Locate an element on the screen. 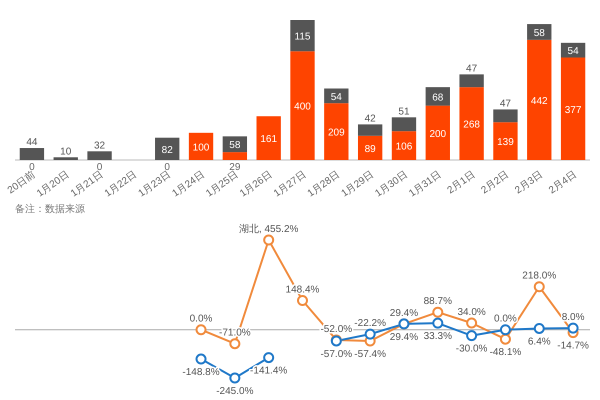 The image size is (600, 400). data-label: 268 is located at coordinates (471, 125).